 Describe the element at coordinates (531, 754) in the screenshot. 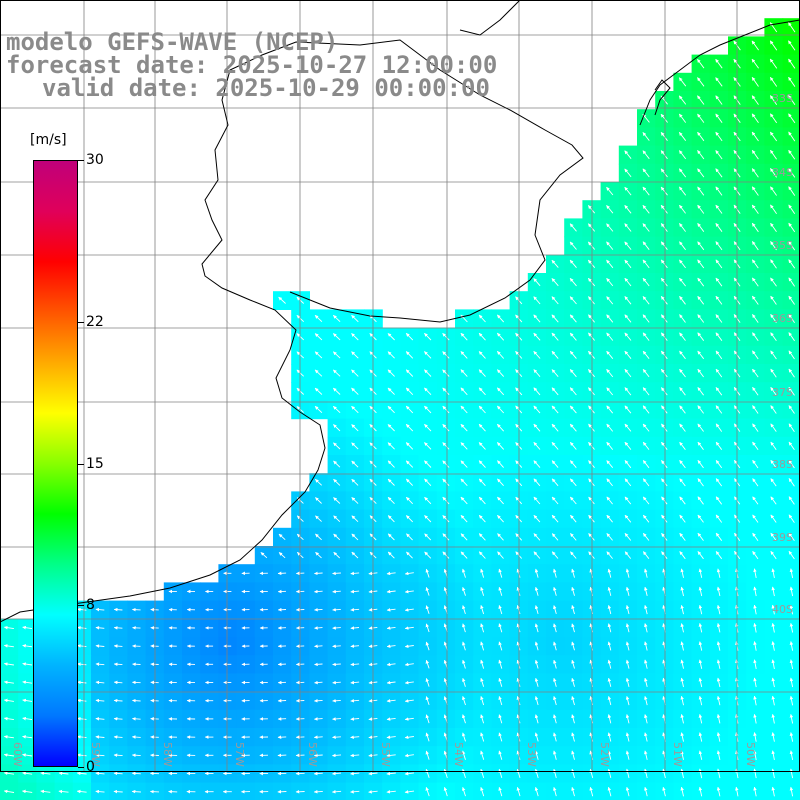

I see `longitude-label: 53W` at that location.